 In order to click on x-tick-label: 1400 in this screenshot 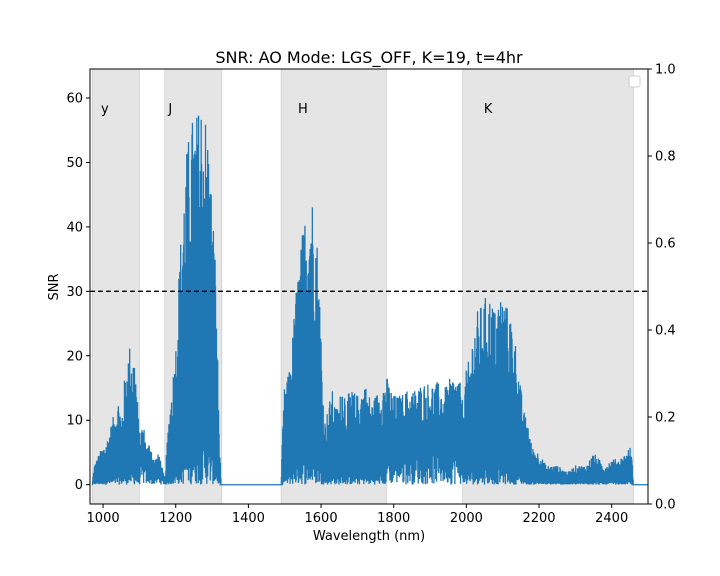, I will do `click(248, 518)`.